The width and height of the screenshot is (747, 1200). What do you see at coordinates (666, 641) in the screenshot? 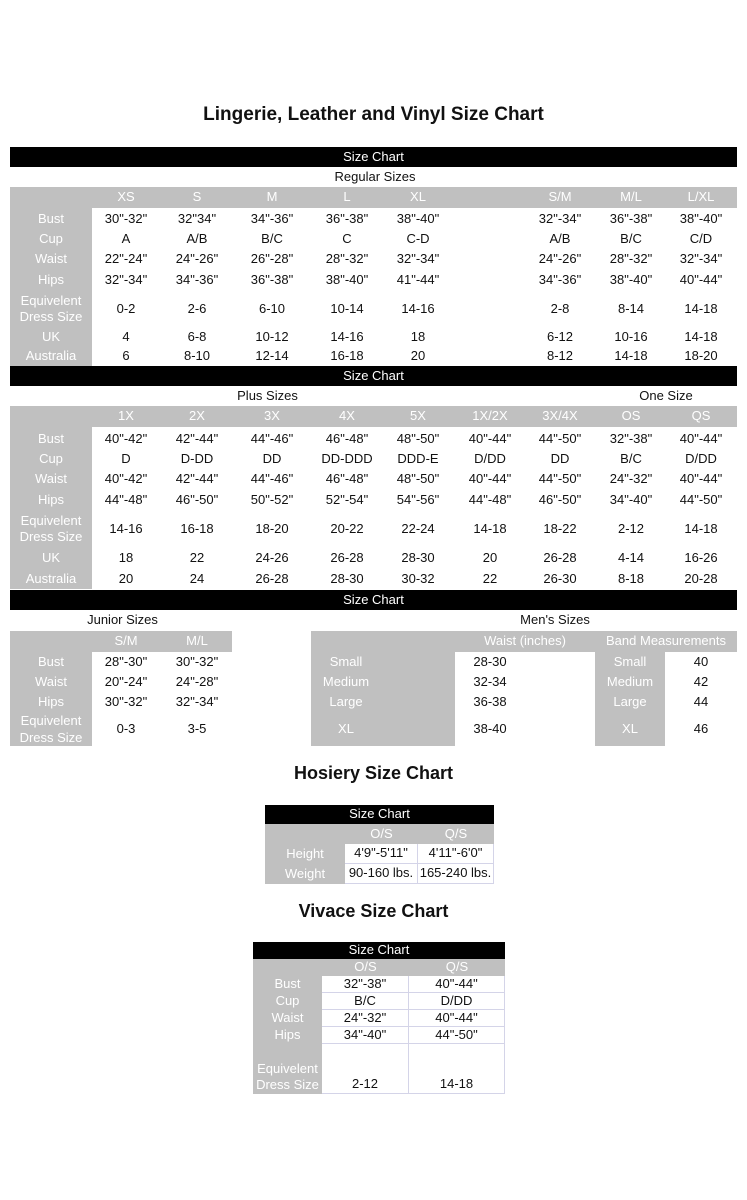
I see `band-header: Band Measurements` at bounding box center [666, 641].